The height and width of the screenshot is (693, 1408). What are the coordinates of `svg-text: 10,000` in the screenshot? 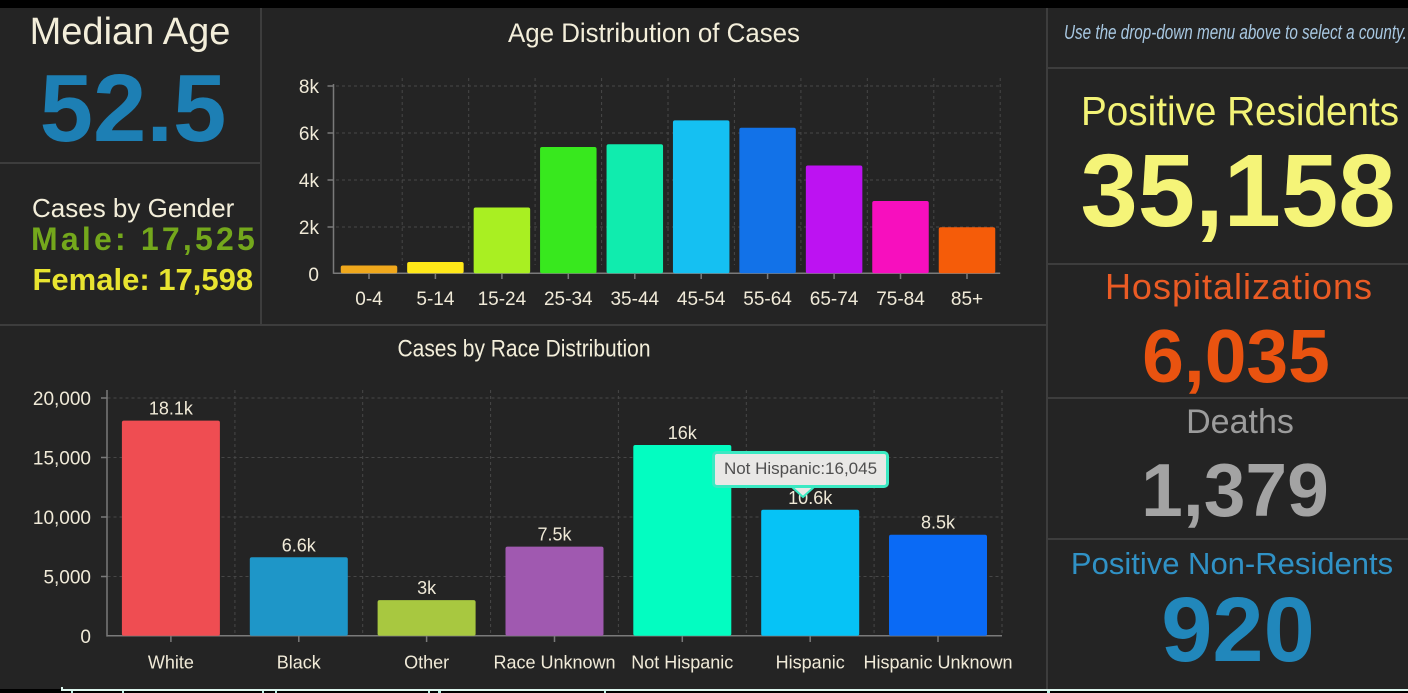 It's located at (62, 518).